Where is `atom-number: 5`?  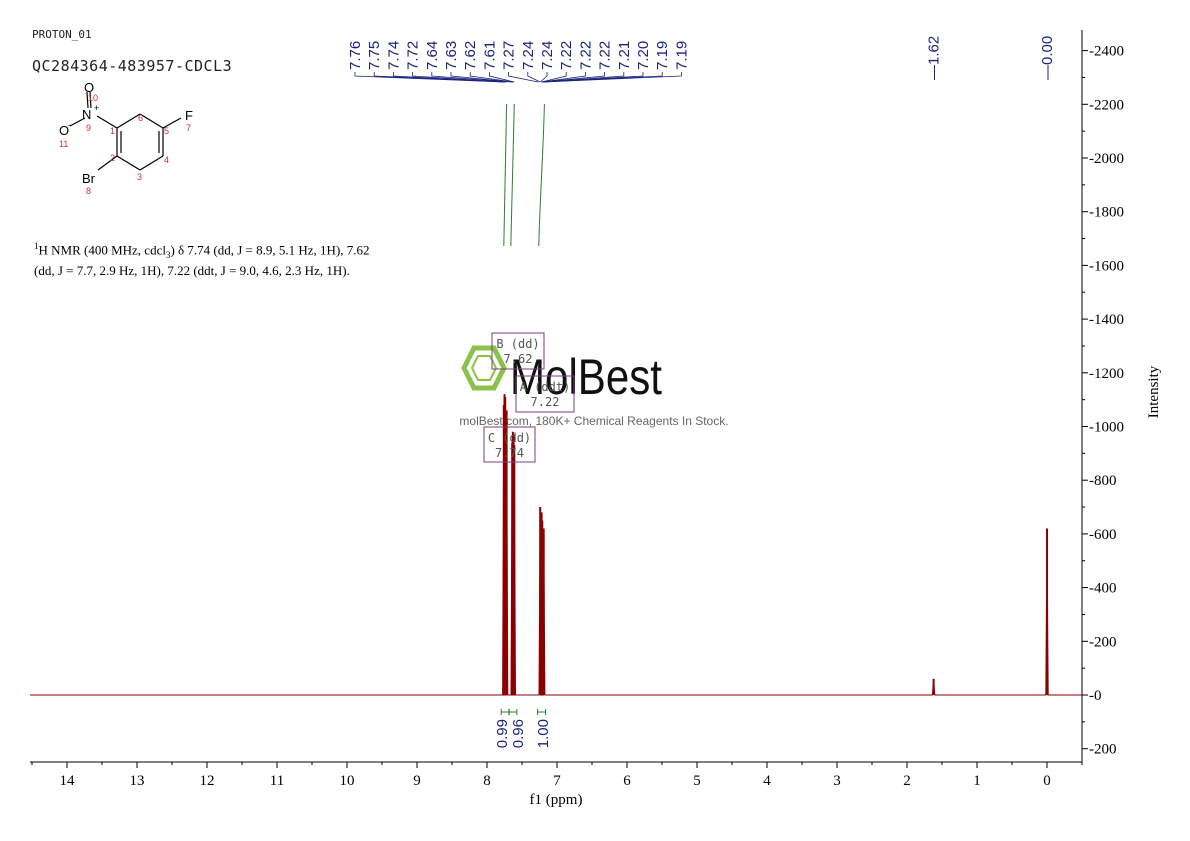 atom-number: 5 is located at coordinates (166, 131).